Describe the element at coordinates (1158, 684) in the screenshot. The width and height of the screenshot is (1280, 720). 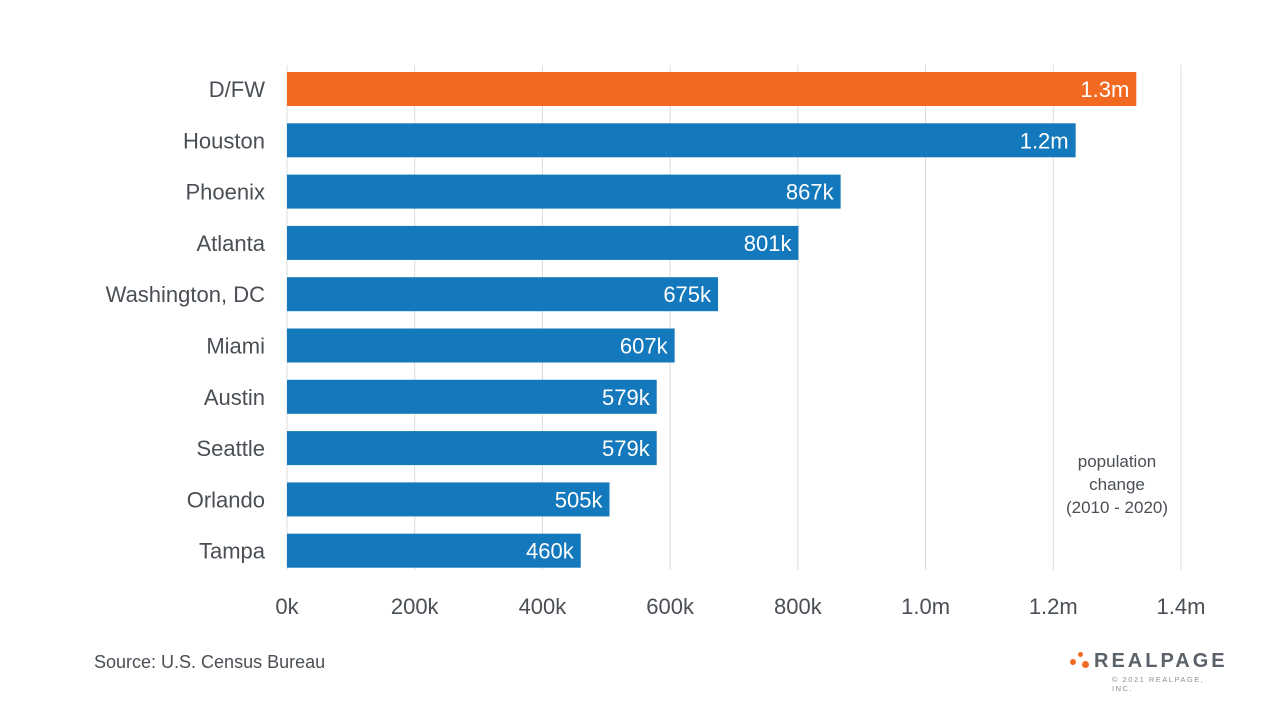
I see `logo-copyright: © 2021 REALPAGE, INC.` at that location.